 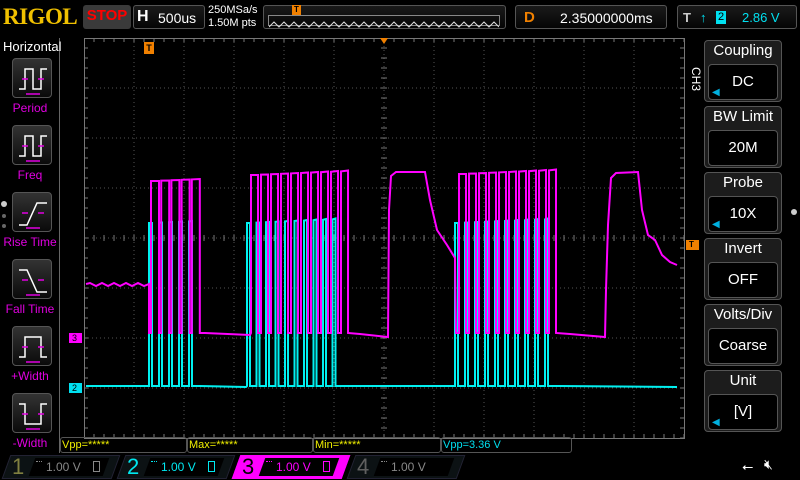 I want to click on trigger-level-marker: T, so click(x=692, y=245).